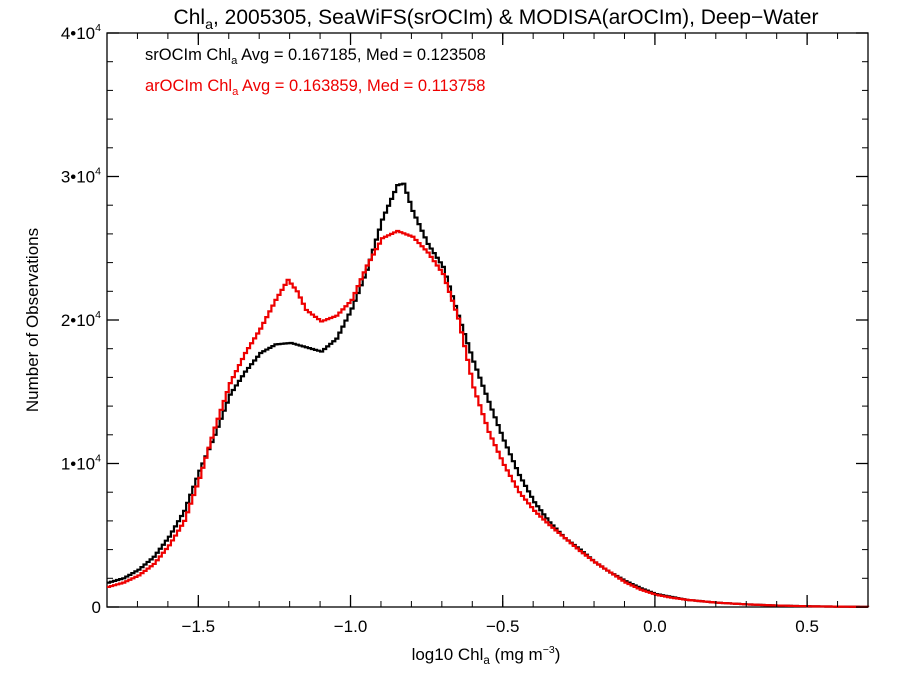 Image resolution: width=900 pixels, height=675 pixels. What do you see at coordinates (655, 626) in the screenshot?
I see `x-tick-label: 0.0` at bounding box center [655, 626].